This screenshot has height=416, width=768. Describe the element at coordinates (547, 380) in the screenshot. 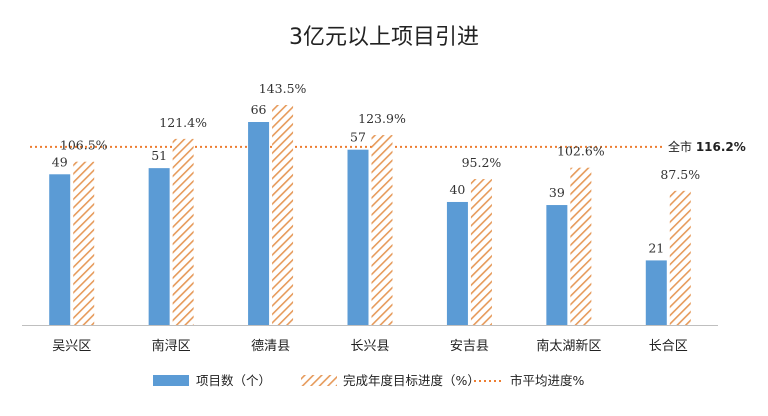

I see `legend-label-average: 市平均进度%` at that location.